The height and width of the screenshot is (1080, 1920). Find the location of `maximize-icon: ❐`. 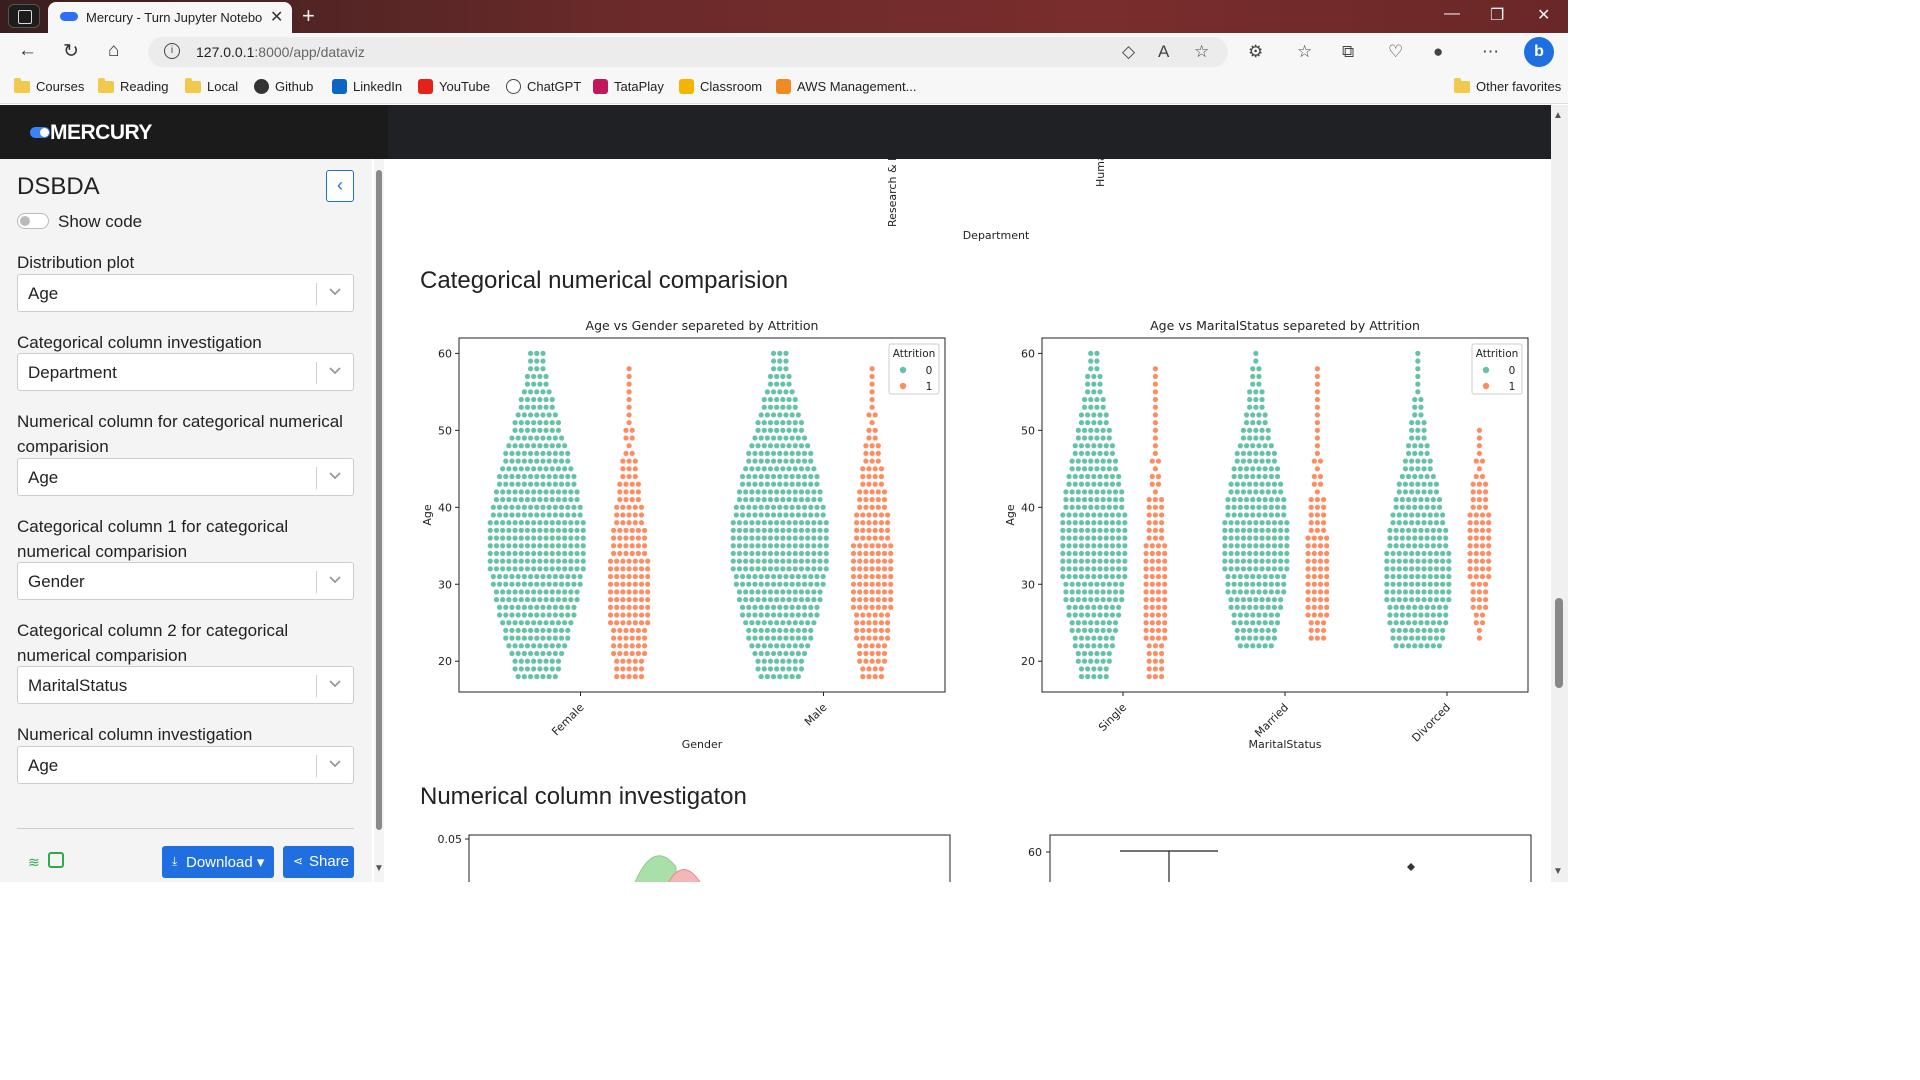

maximize-icon: ❐ is located at coordinates (1497, 15).